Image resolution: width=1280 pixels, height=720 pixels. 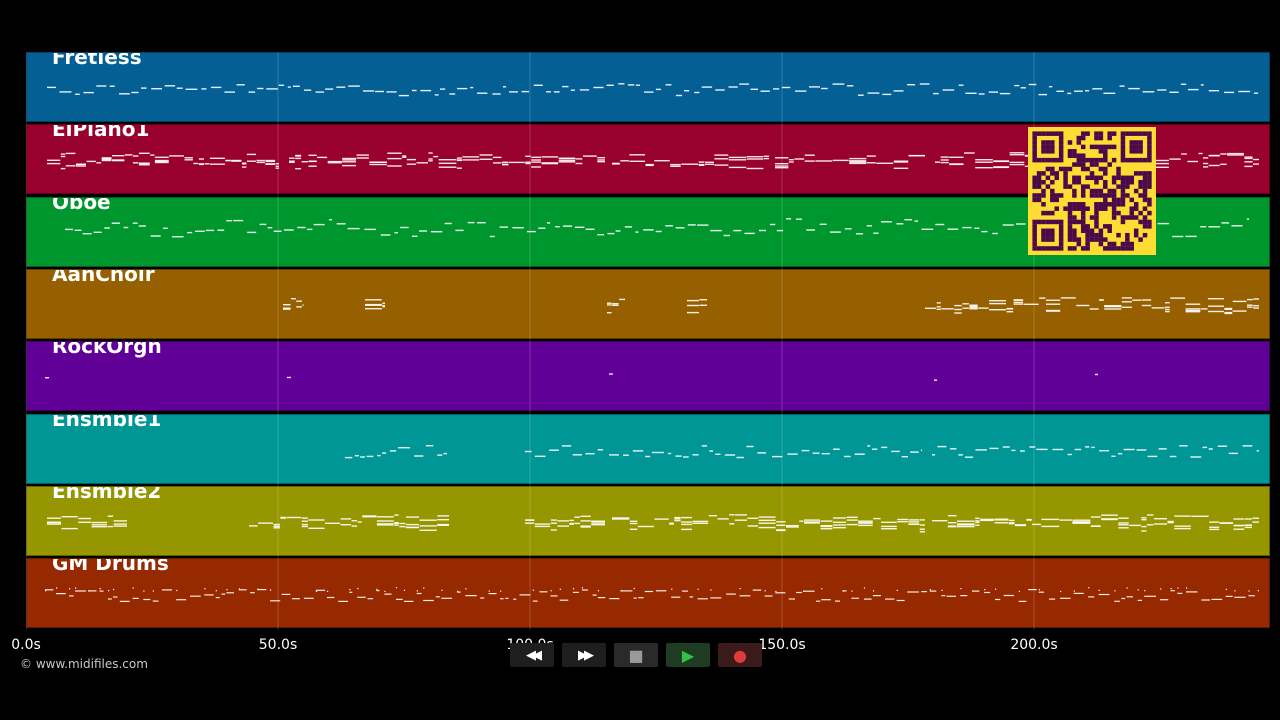 I want to click on play-button: ▶, so click(x=688, y=655).